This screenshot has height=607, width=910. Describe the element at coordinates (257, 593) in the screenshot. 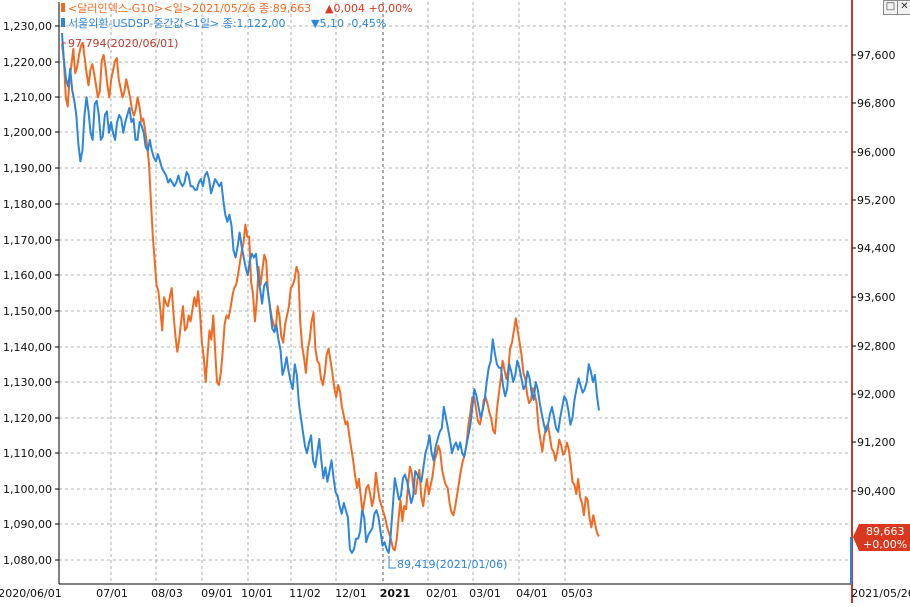

I see `x-axis-tick-label: 10/01` at that location.